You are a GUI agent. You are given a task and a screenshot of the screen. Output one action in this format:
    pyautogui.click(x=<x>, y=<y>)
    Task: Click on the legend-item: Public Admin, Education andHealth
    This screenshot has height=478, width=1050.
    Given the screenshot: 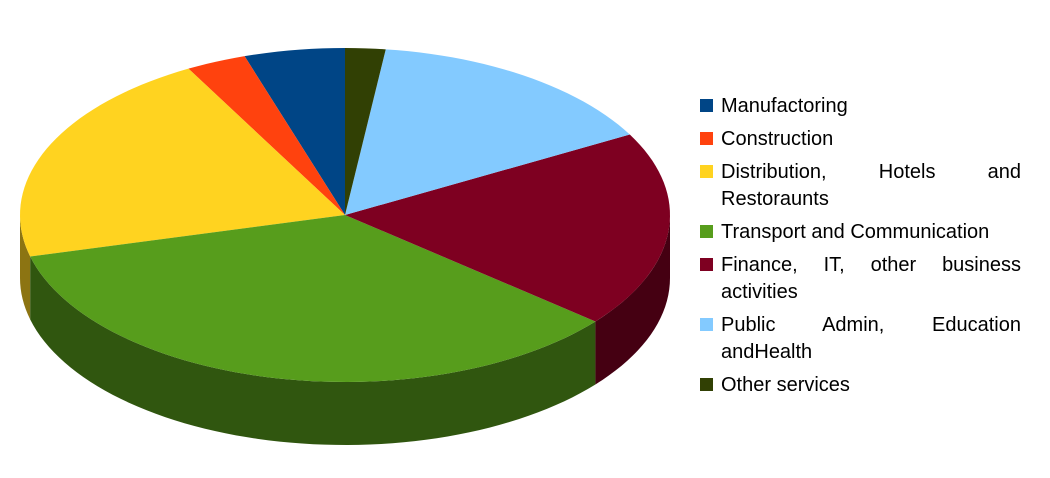 What is the action you would take?
    pyautogui.click(x=865, y=339)
    